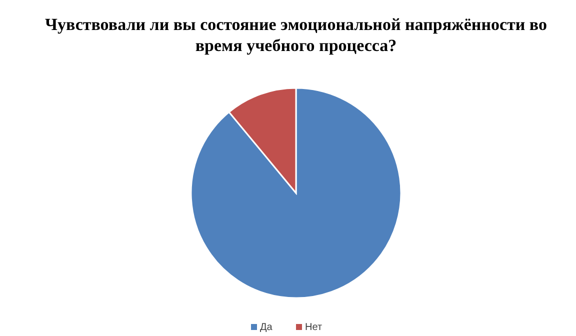 This screenshot has width=576, height=336. I want to click on legend-label: Да, so click(266, 327).